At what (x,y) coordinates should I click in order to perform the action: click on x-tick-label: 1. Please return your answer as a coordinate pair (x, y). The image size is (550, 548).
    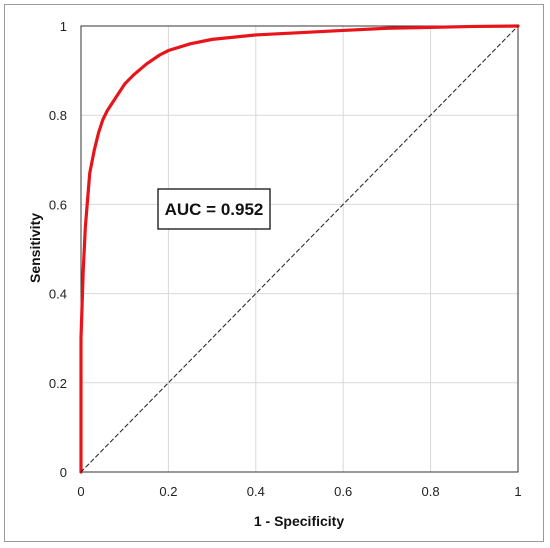
    Looking at the image, I should click on (517, 491).